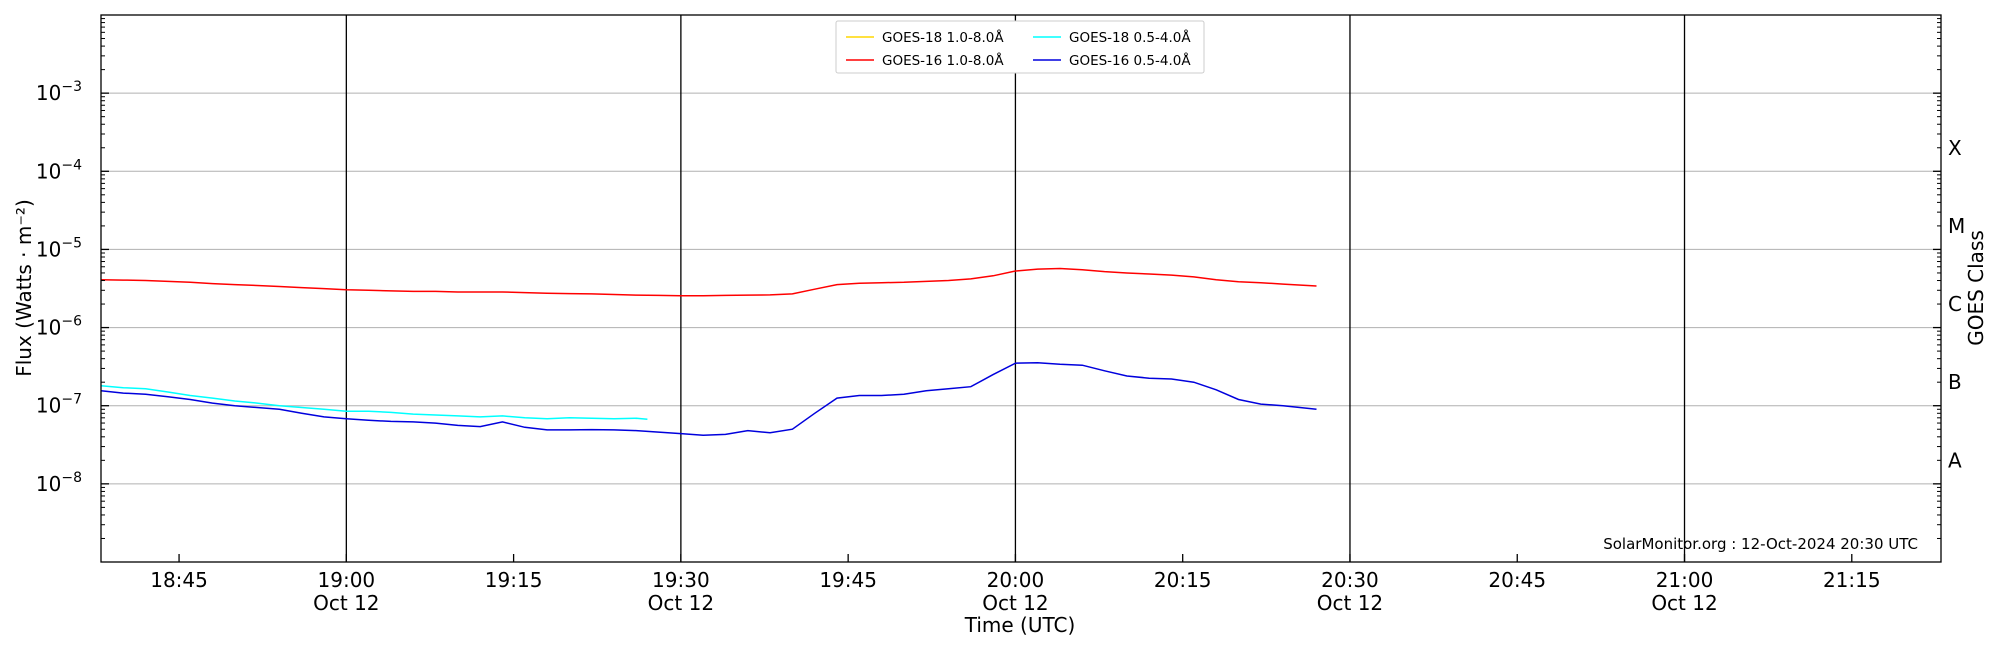 Image resolution: width=2000 pixels, height=650 pixels. I want to click on credit-text: SolarMonitor.org : 12-Oct-2024 20:30 UTC, so click(1760, 544).